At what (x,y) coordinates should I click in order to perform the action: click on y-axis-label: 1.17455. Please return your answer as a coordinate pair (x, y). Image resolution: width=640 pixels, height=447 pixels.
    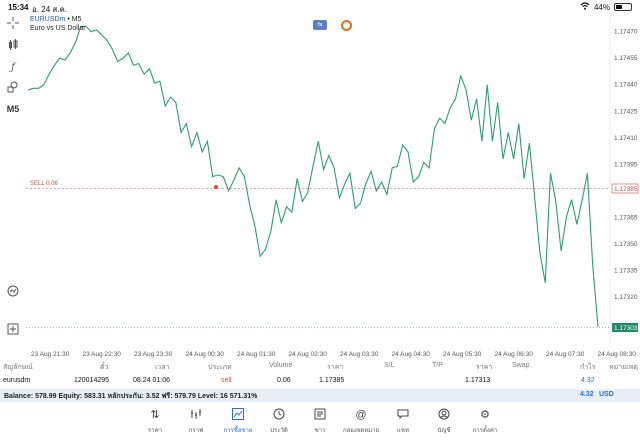
    Looking at the image, I should click on (626, 58).